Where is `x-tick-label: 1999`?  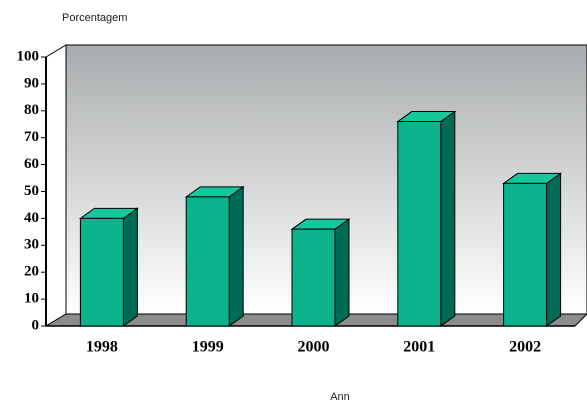
x-tick-label: 1999 is located at coordinates (208, 347).